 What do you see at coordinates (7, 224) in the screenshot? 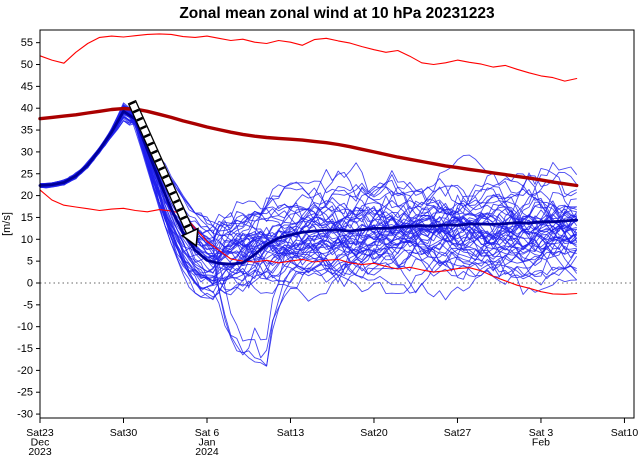
I see `y-axis-label: [m/s]` at bounding box center [7, 224].